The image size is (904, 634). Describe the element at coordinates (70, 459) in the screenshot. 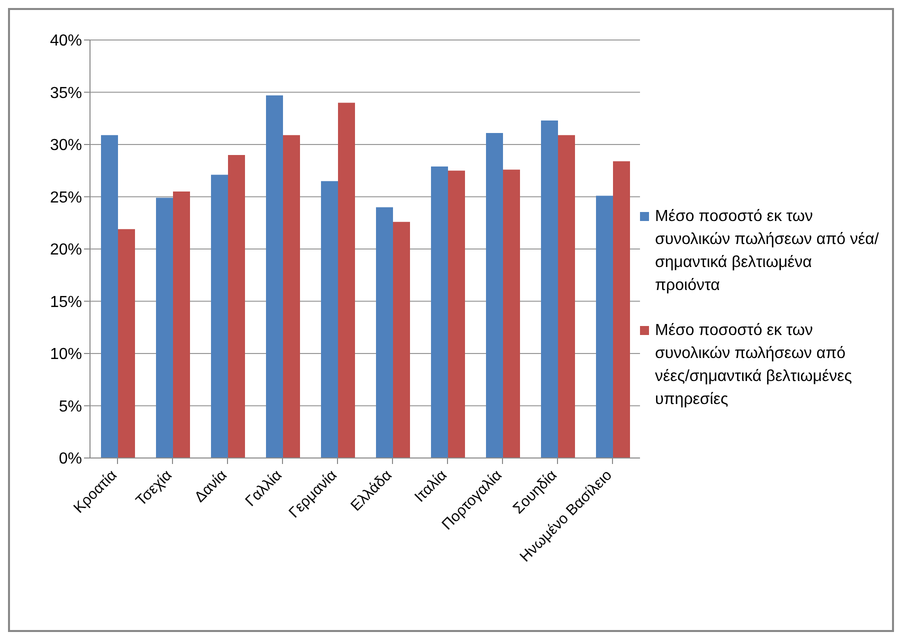

I see `y-tick-label: 0%` at that location.